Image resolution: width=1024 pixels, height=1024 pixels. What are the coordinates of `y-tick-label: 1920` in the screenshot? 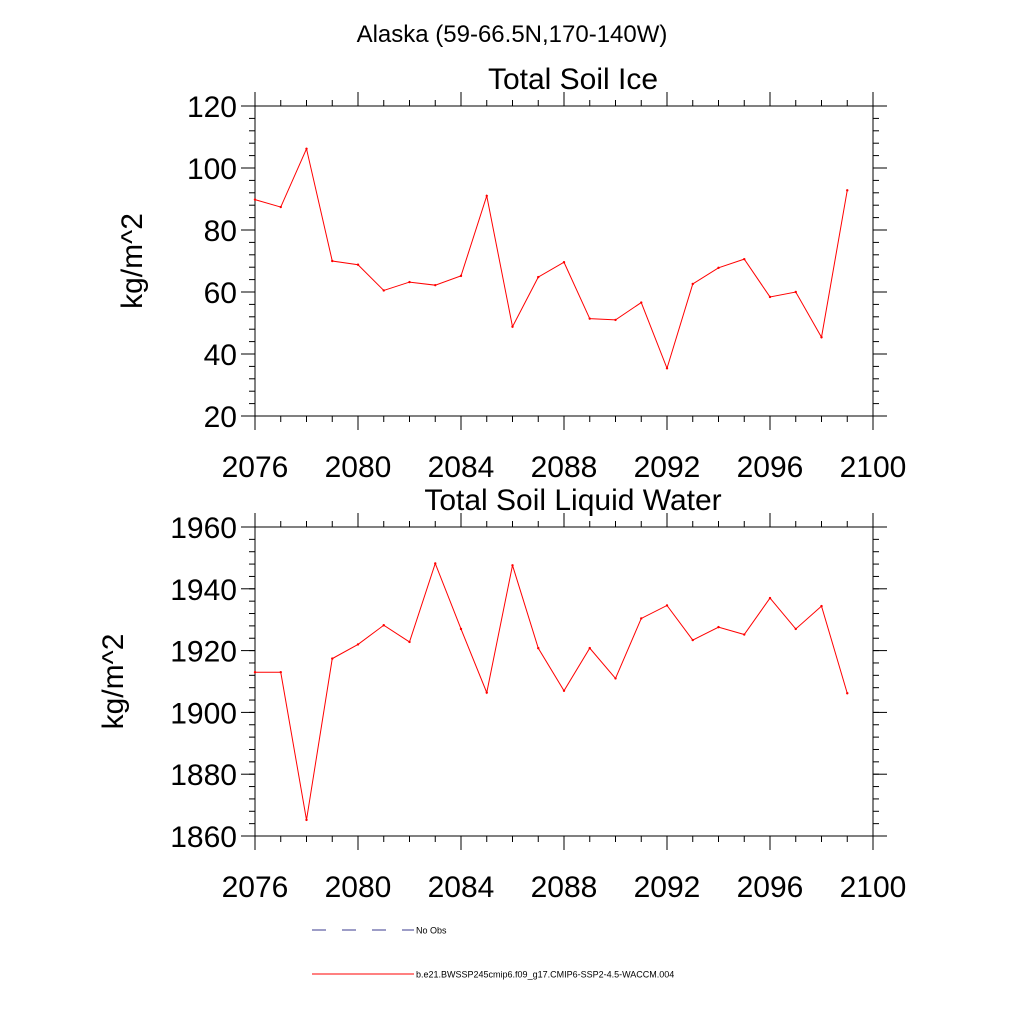 It's located at (203, 652).